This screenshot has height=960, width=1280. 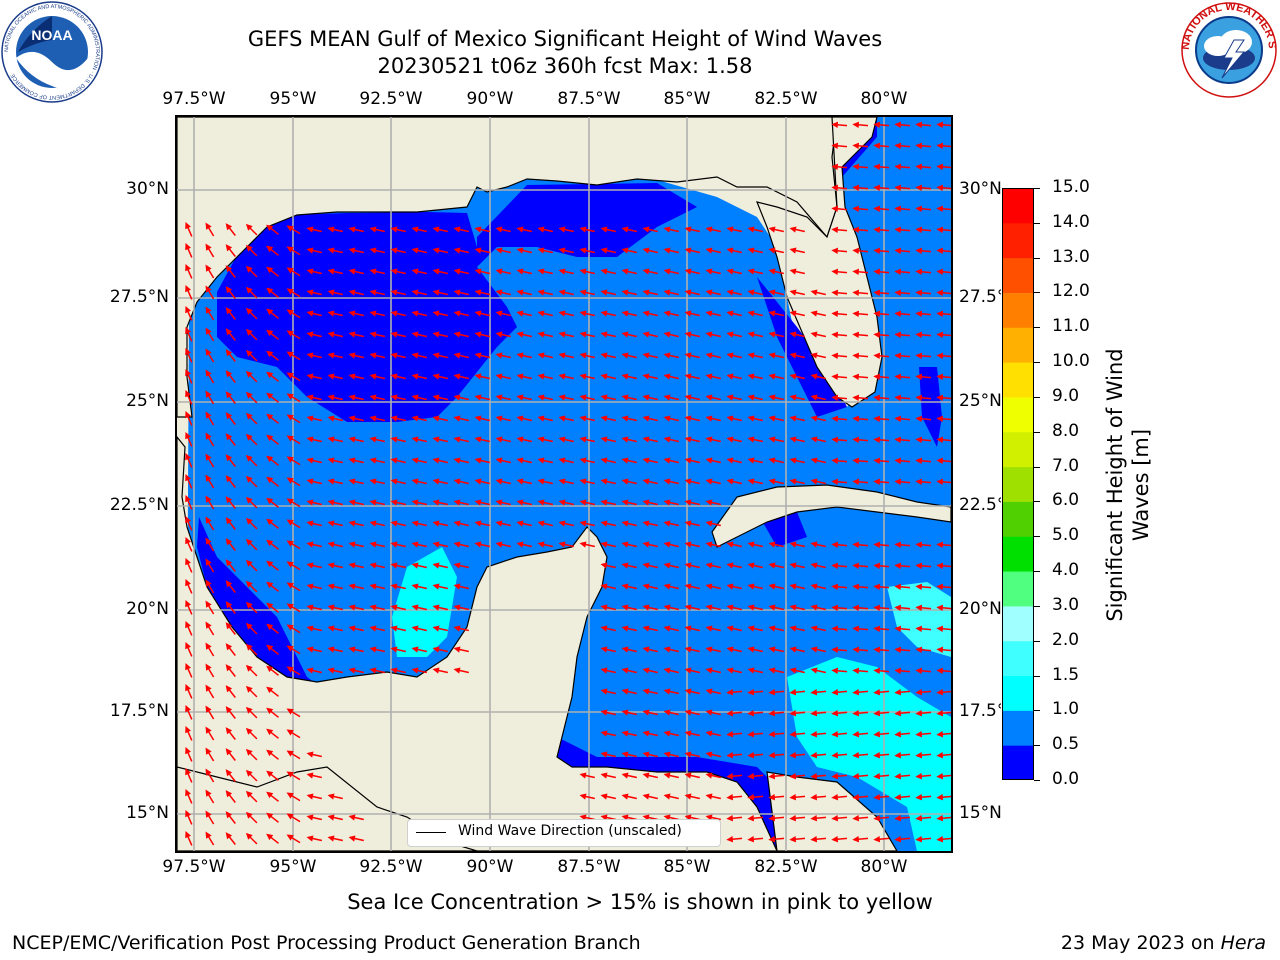 What do you see at coordinates (1066, 779) in the screenshot?
I see `colorbar-tick-label: 0.0` at bounding box center [1066, 779].